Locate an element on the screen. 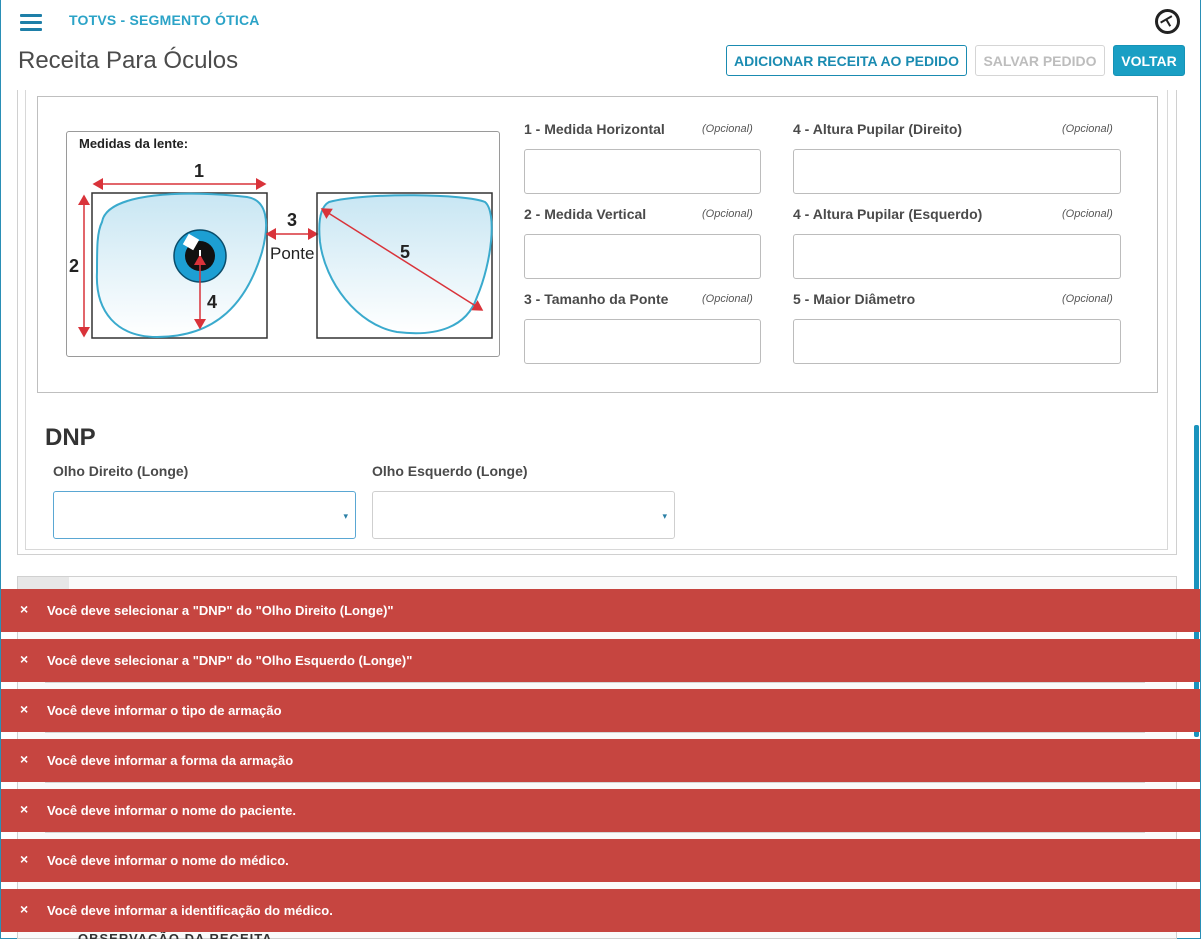  dnp-left-label: Olho Esquerdo (Longe) is located at coordinates (450, 471).